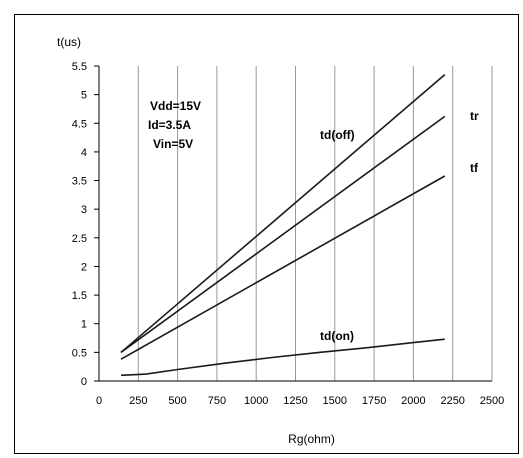 Image resolution: width=523 pixels, height=458 pixels. Describe the element at coordinates (79, 353) in the screenshot. I see `y-tick-label: 0.5` at that location.